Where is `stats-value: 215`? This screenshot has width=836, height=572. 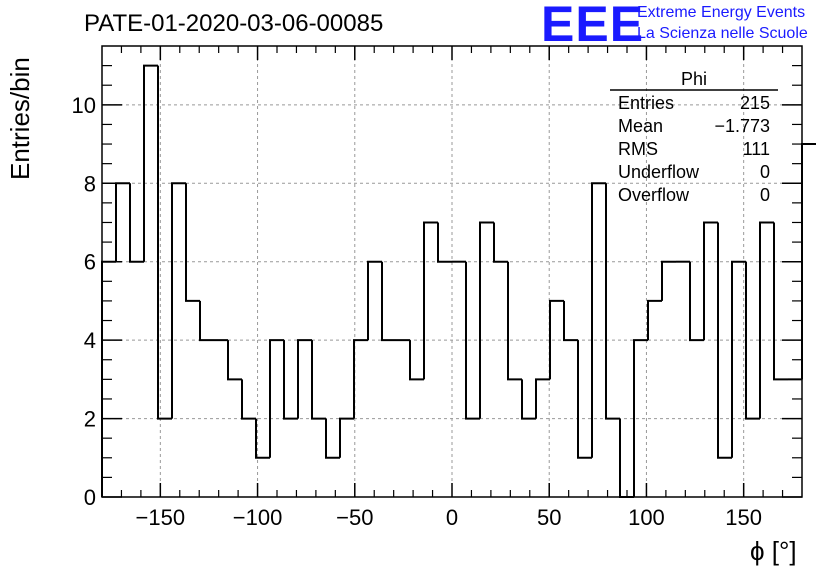 stats-value: 215 is located at coordinates (755, 103).